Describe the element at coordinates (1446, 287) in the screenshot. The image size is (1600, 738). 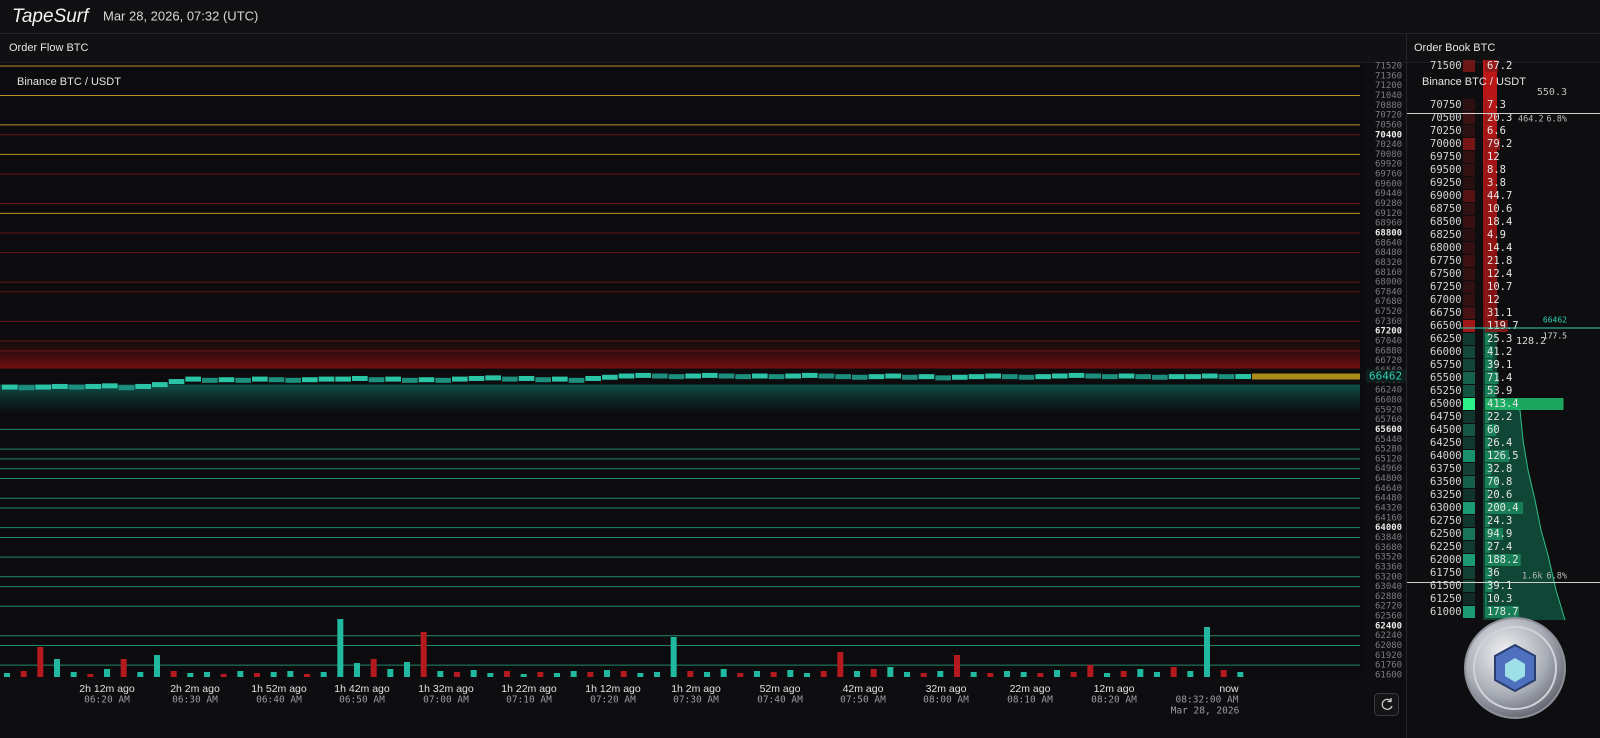
I see `book-price: 67250` at that location.